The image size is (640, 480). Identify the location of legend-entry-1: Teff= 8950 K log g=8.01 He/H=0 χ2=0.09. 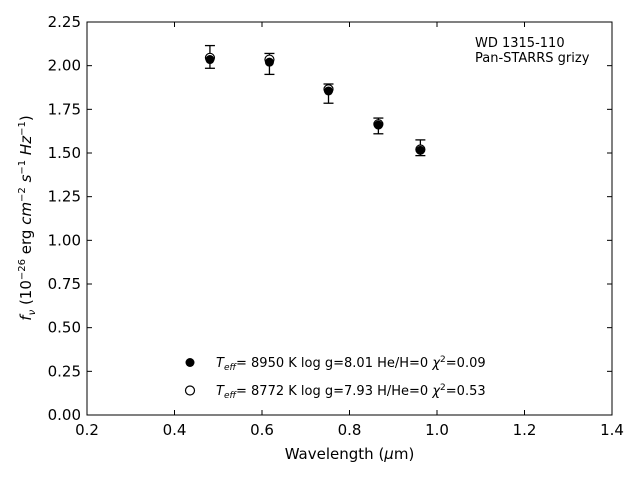
(351, 364).